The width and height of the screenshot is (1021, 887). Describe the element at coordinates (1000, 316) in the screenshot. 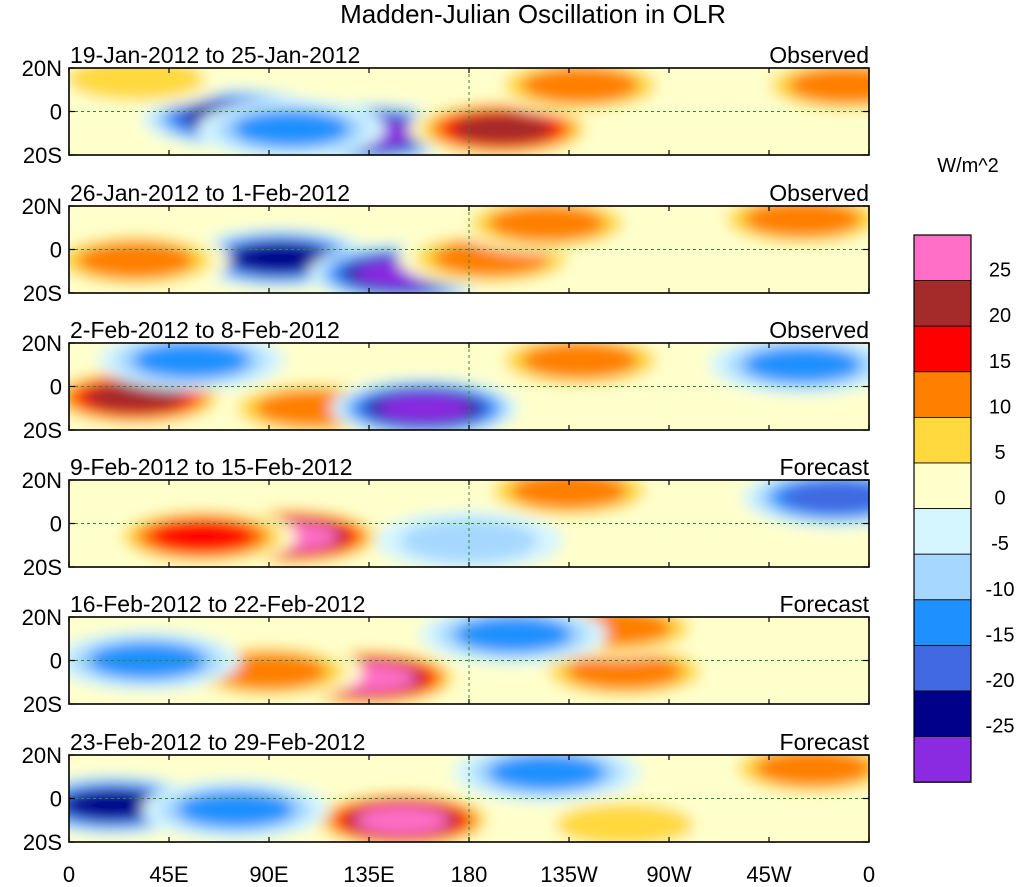

I see `colorbar-tick-label: 20` at that location.